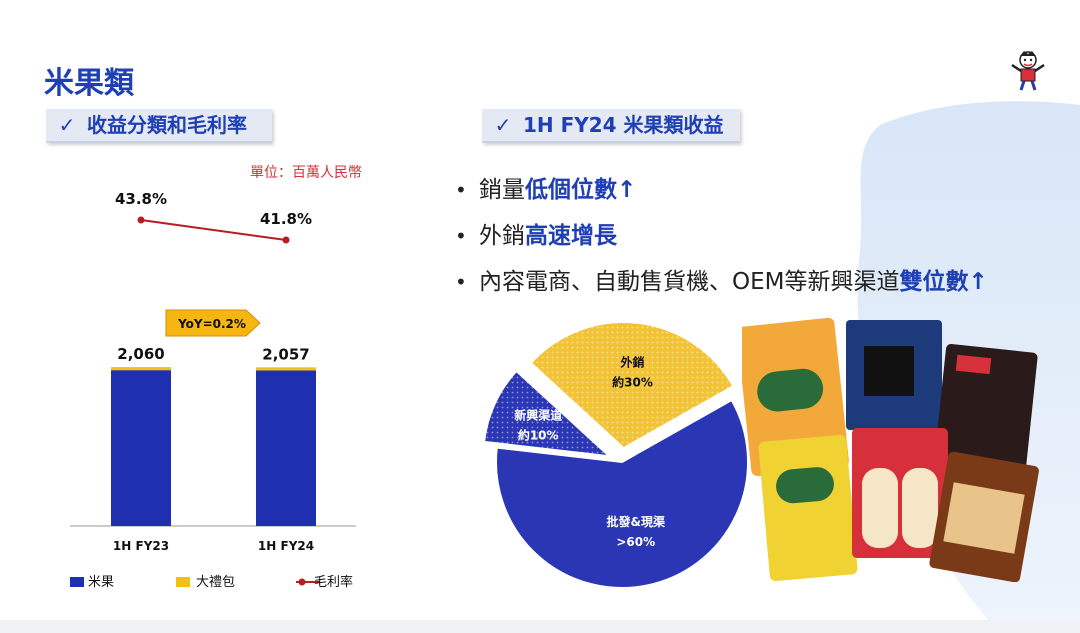 Image resolution: width=1080 pixels, height=633 pixels. Describe the element at coordinates (943, 282) in the screenshot. I see `bullet-highlight: 雙位數↑` at that location.